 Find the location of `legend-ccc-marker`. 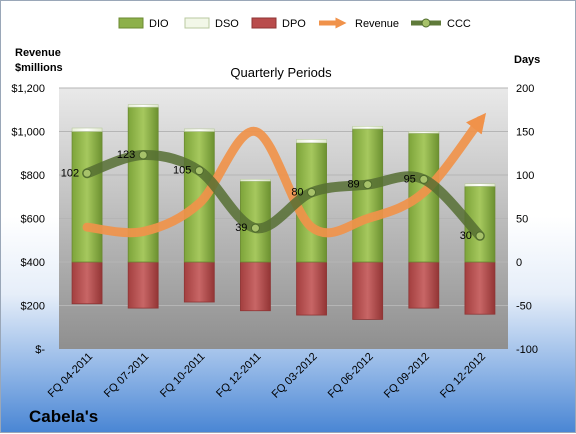

legend-ccc-marker is located at coordinates (426, 23).